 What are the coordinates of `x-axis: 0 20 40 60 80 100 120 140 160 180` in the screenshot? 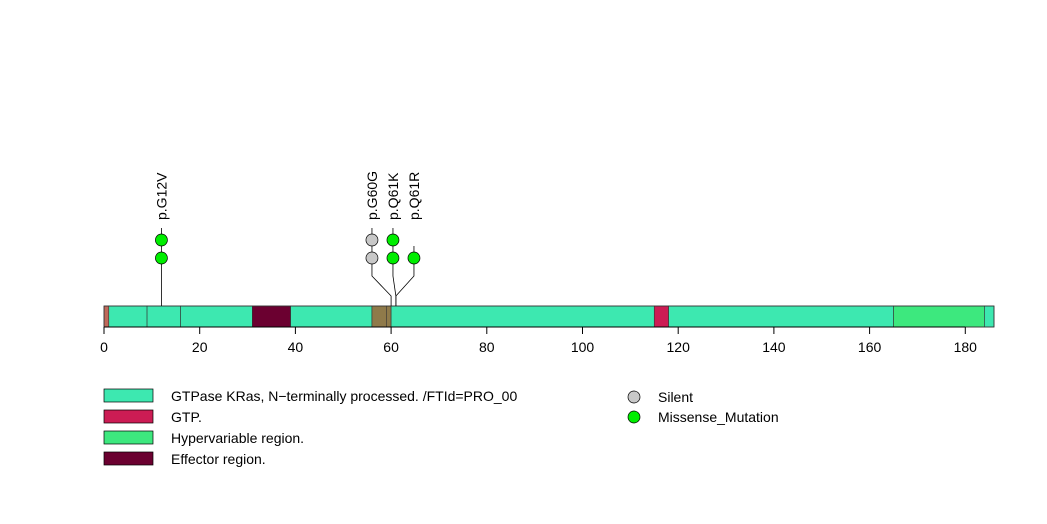 It's located at (539, 340).